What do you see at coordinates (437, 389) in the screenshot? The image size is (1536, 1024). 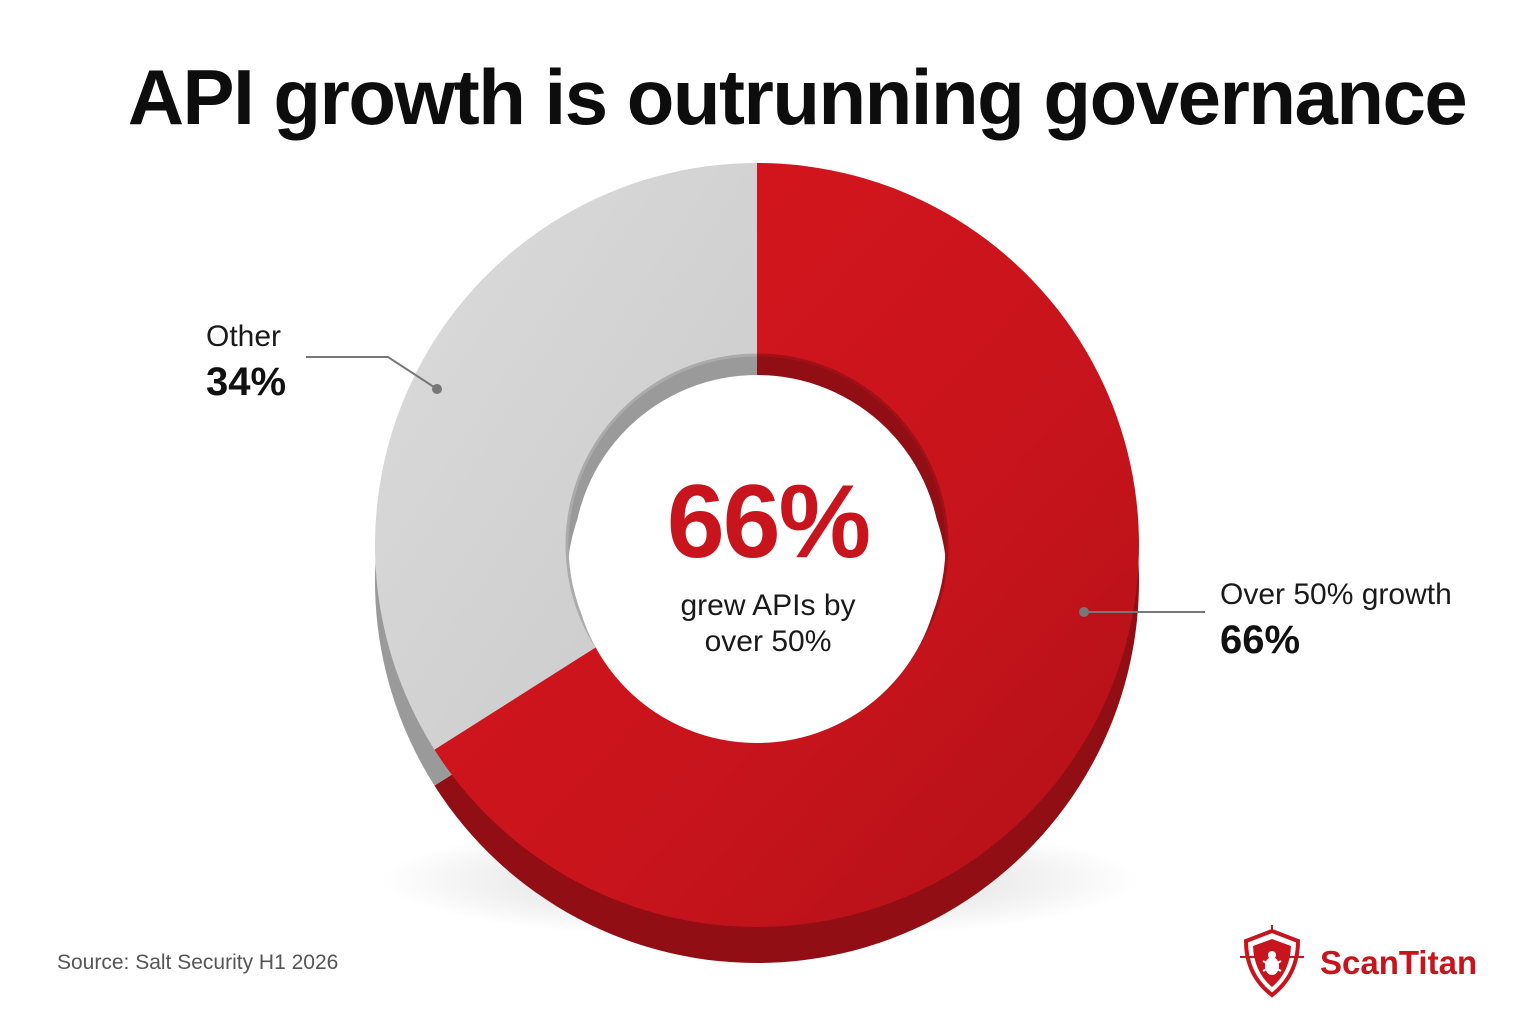 I see `leader-line-other-dot` at bounding box center [437, 389].